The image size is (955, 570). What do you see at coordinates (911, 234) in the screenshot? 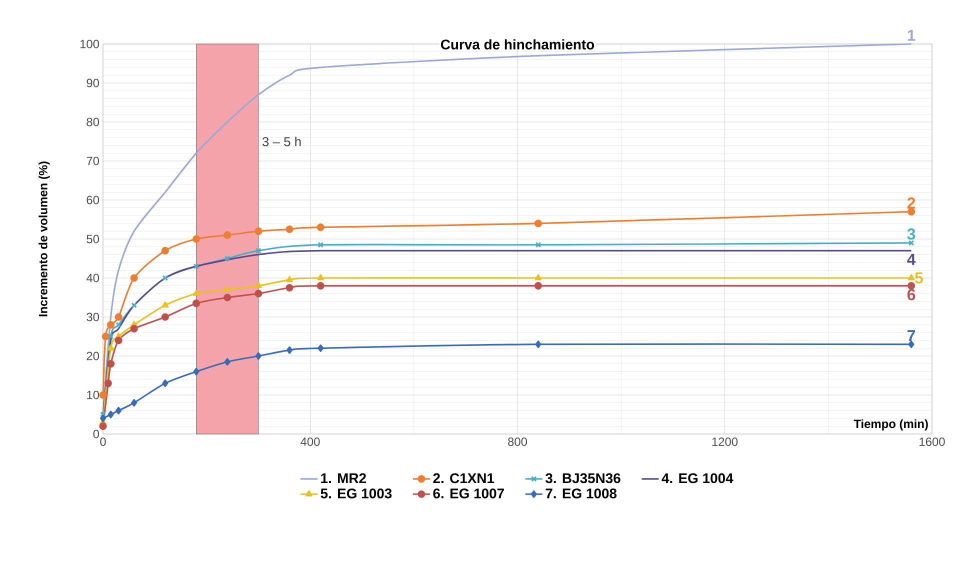
I see `annotation: 3` at bounding box center [911, 234].